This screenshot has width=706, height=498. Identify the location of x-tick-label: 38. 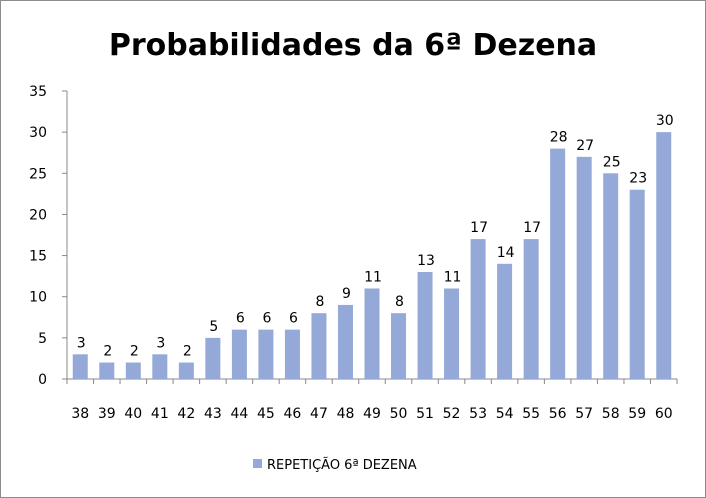
(80, 414).